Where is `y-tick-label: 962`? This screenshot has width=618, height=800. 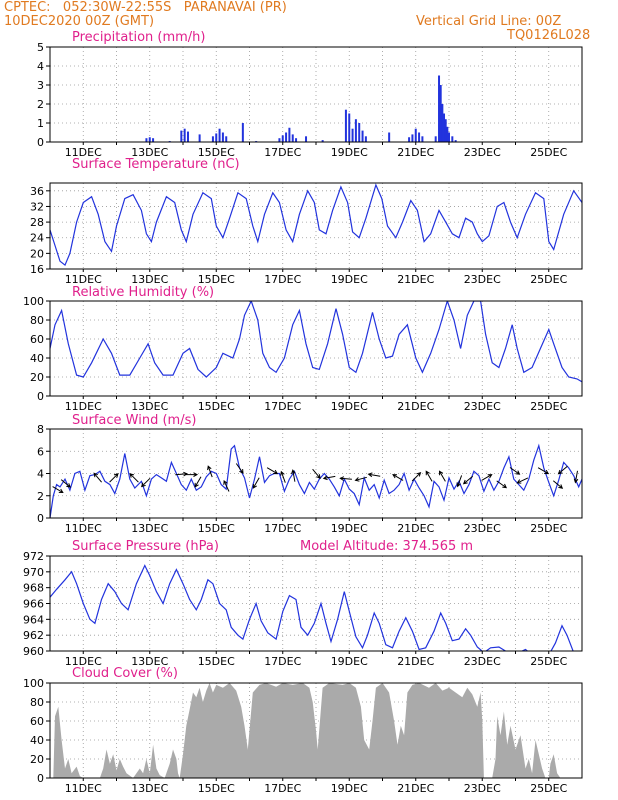
y-tick-label: 962 is located at coordinates (33, 635).